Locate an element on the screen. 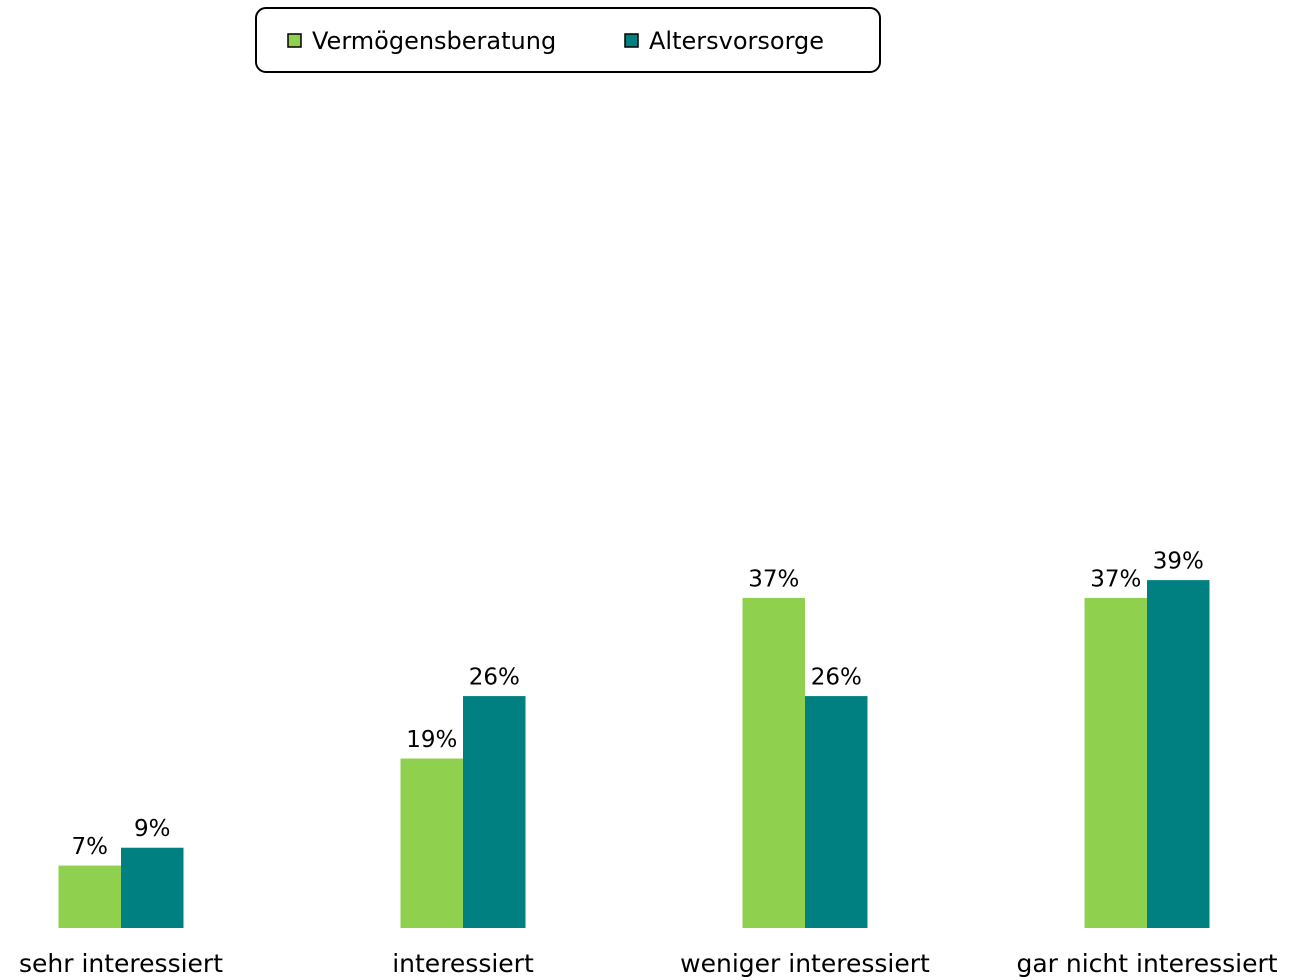  x-tick-label: sehr interessiert is located at coordinates (121, 963).